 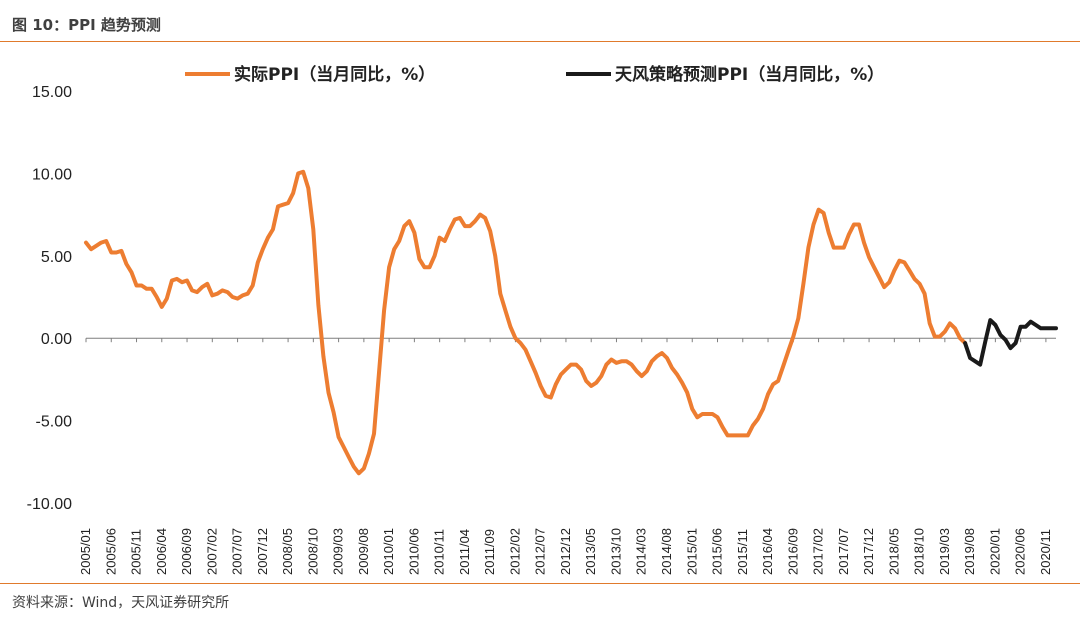 I want to click on x-tick-label: 2017/02, so click(x=818, y=551).